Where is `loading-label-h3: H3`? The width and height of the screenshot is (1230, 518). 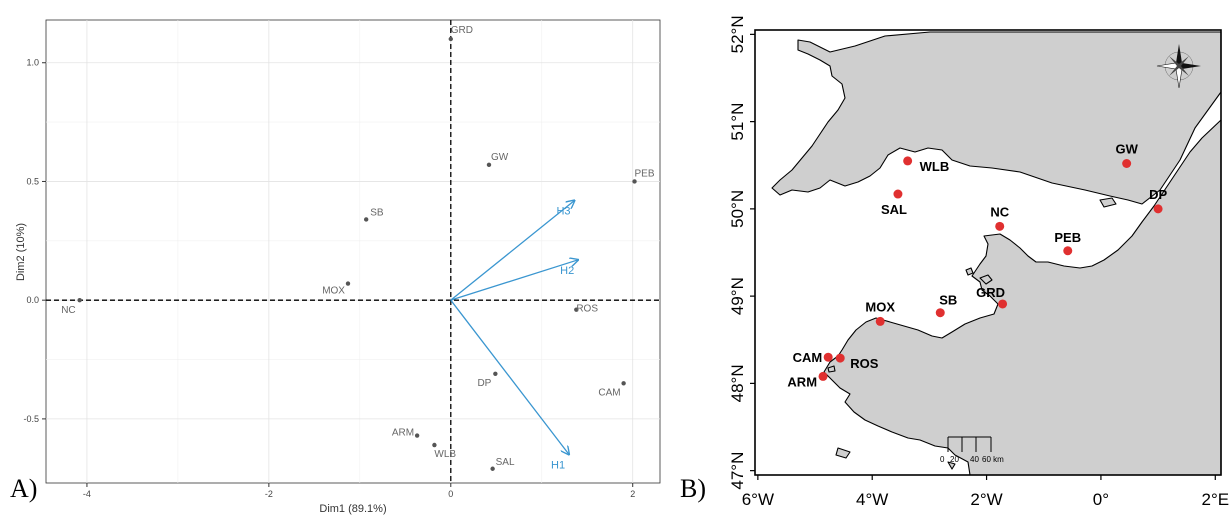 loading-label-h3: H3 is located at coordinates (563, 211).